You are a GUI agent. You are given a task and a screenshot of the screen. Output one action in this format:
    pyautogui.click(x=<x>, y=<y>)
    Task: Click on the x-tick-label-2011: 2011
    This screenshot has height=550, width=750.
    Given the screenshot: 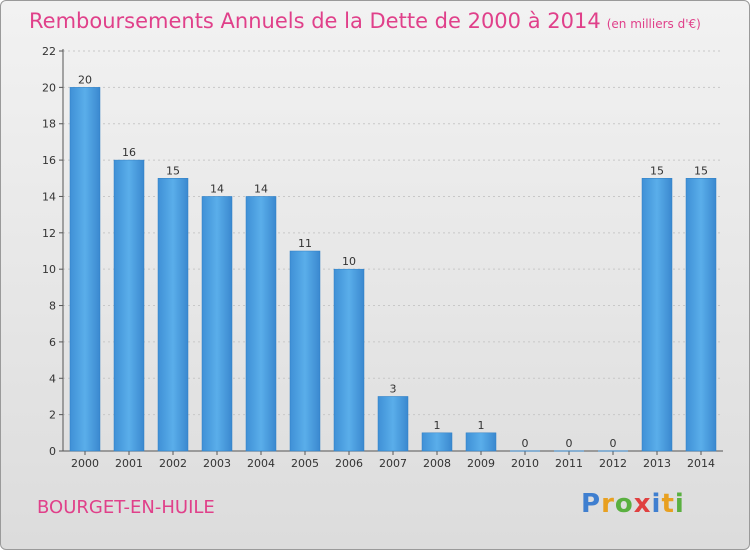 What is the action you would take?
    pyautogui.click(x=569, y=463)
    